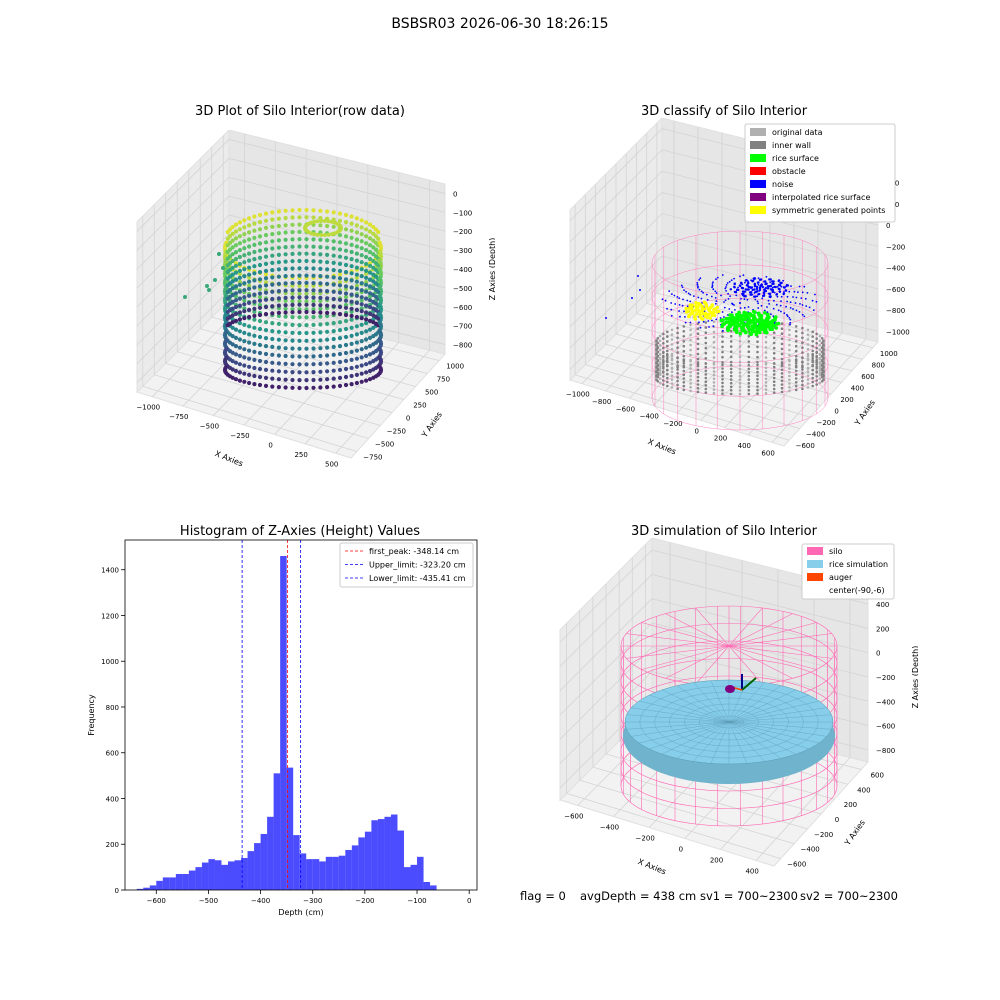 The height and width of the screenshot is (1000, 1000). What do you see at coordinates (854, 833) in the screenshot?
I see `p4-ylabel: Y Axies` at bounding box center [854, 833].